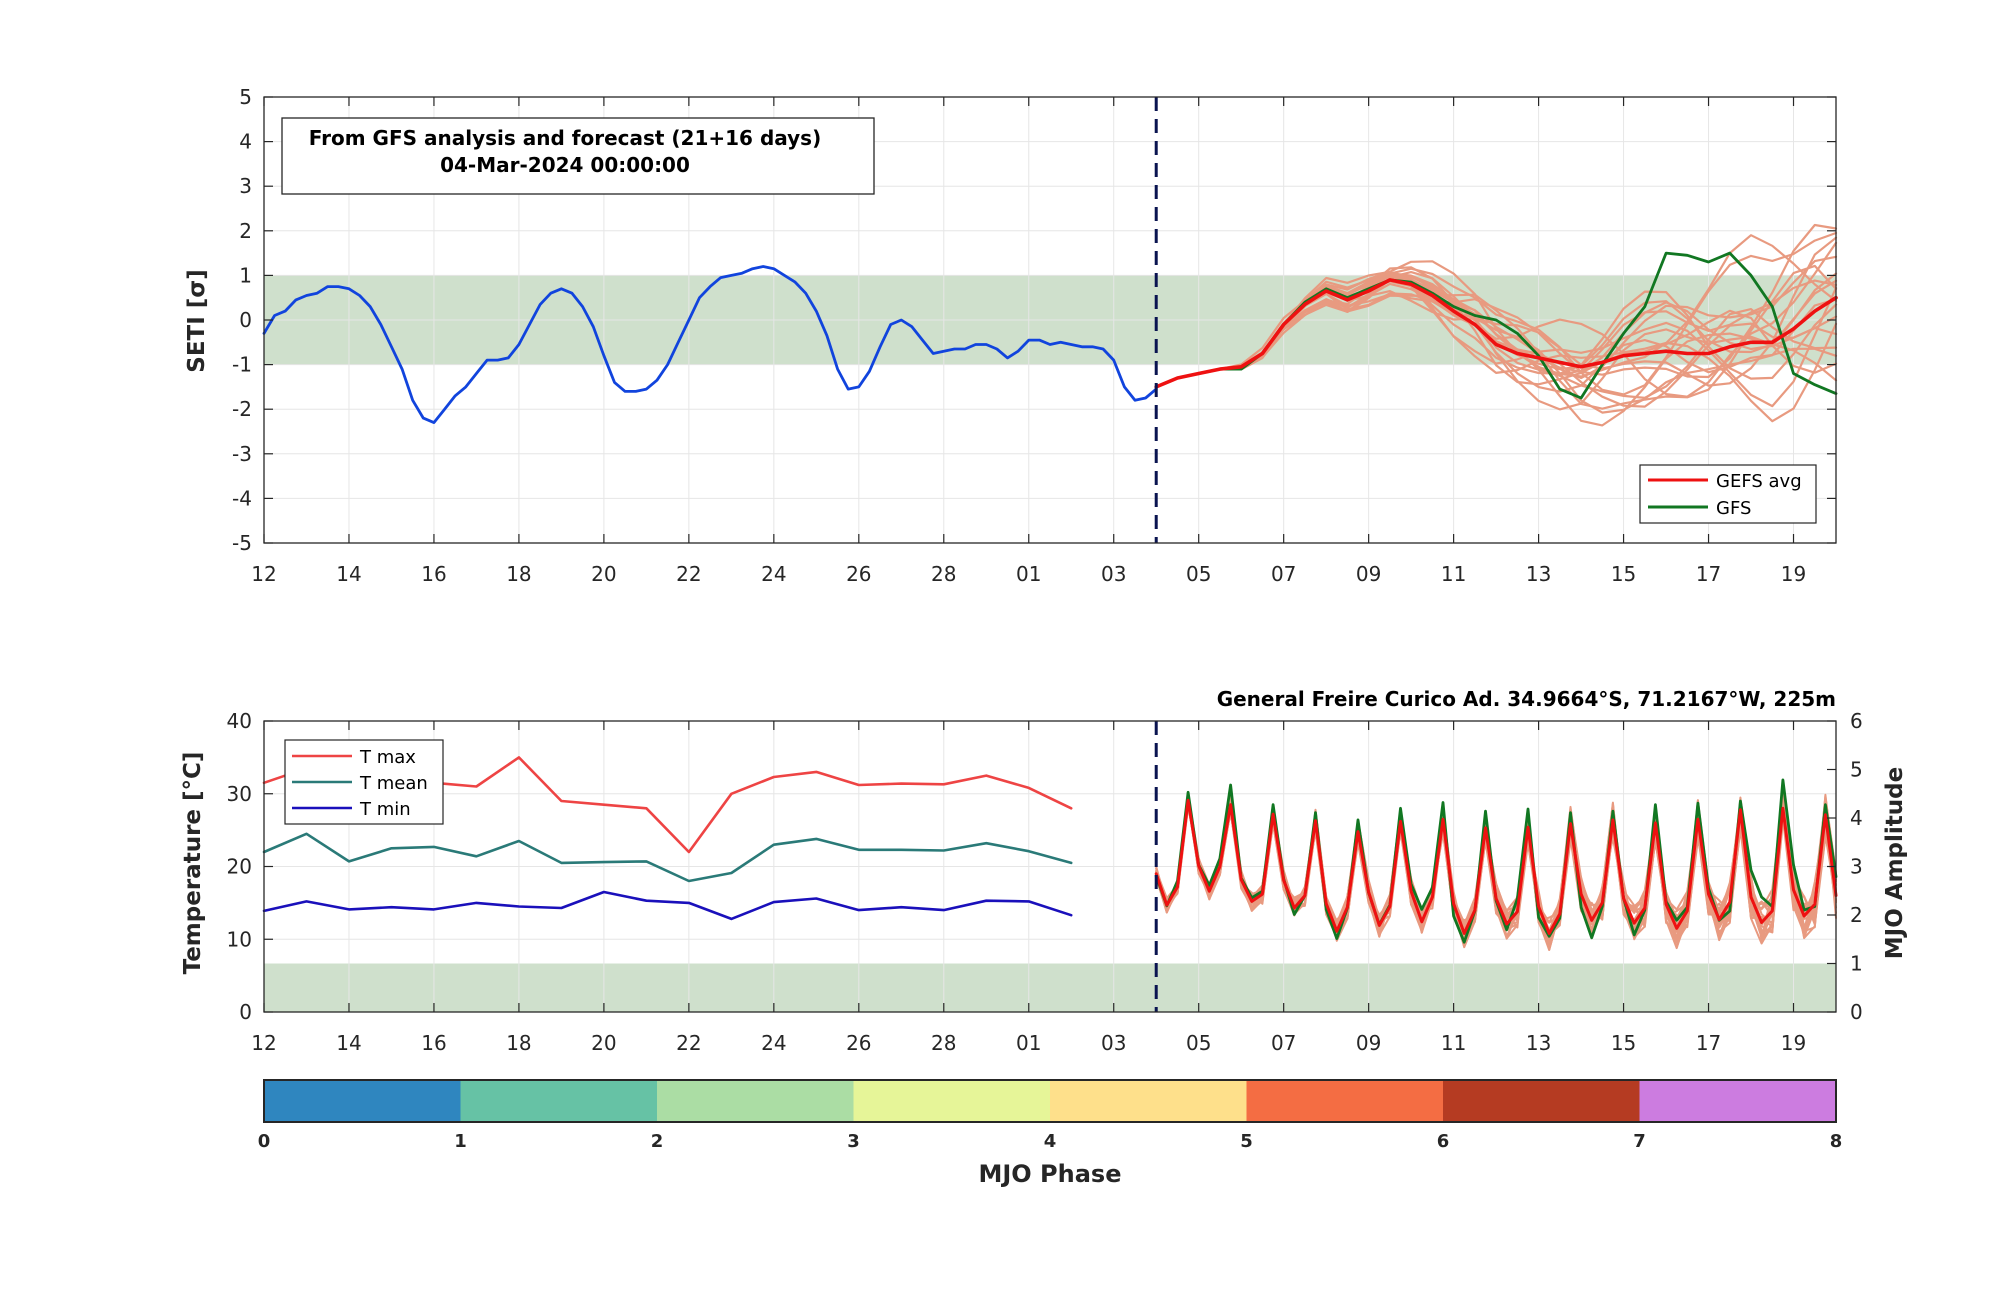 This screenshot has width=2000, height=1292. I want to click on x-tick-label: 20, so click(603, 1043).